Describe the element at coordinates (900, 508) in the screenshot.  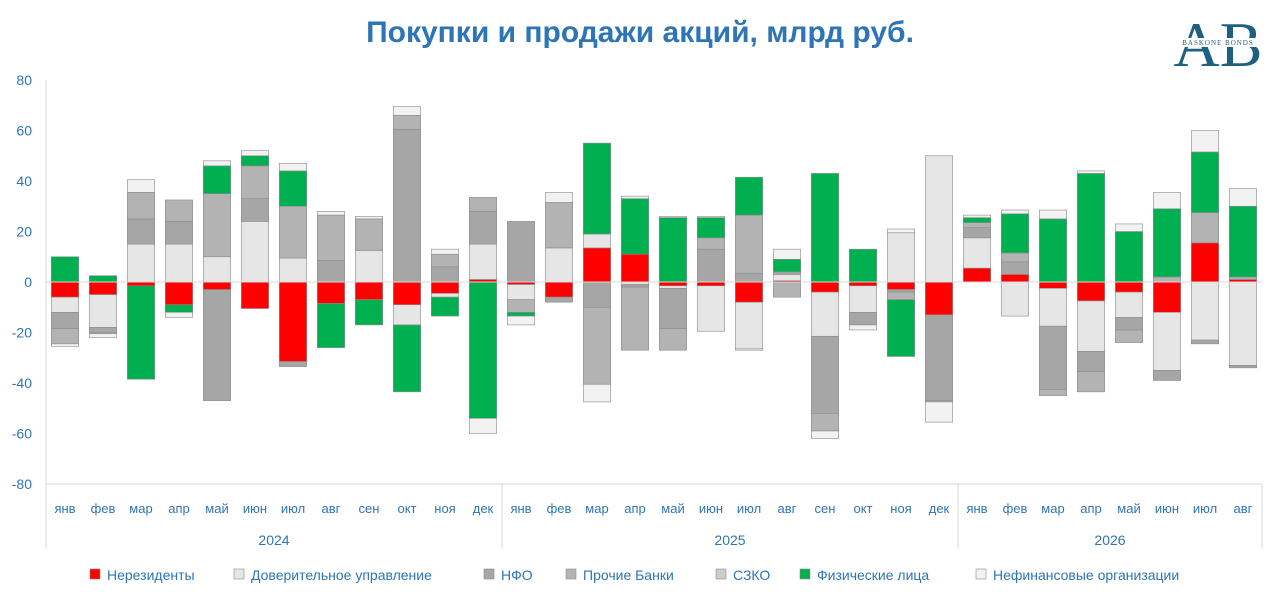
I see `x-tick-label: ноя` at that location.